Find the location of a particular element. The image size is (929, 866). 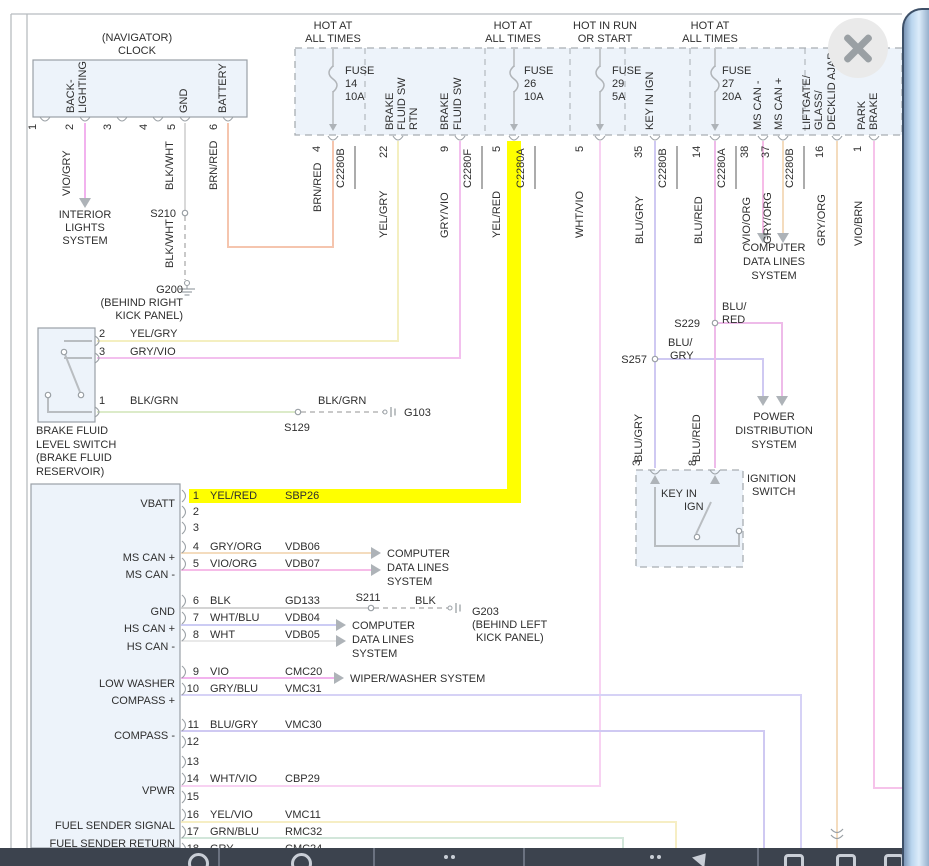

wire-color-label: GRY/BLU is located at coordinates (234, 689).